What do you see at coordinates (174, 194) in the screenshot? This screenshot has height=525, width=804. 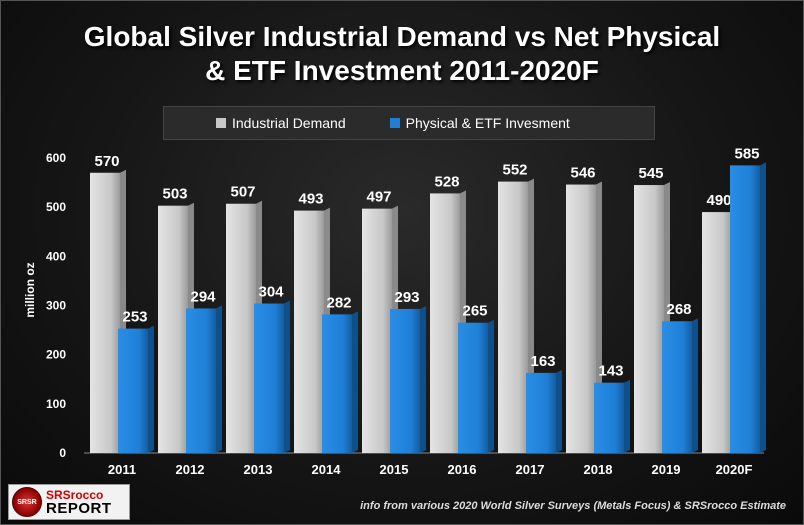 I see `data-label-industrial: 503` at bounding box center [174, 194].